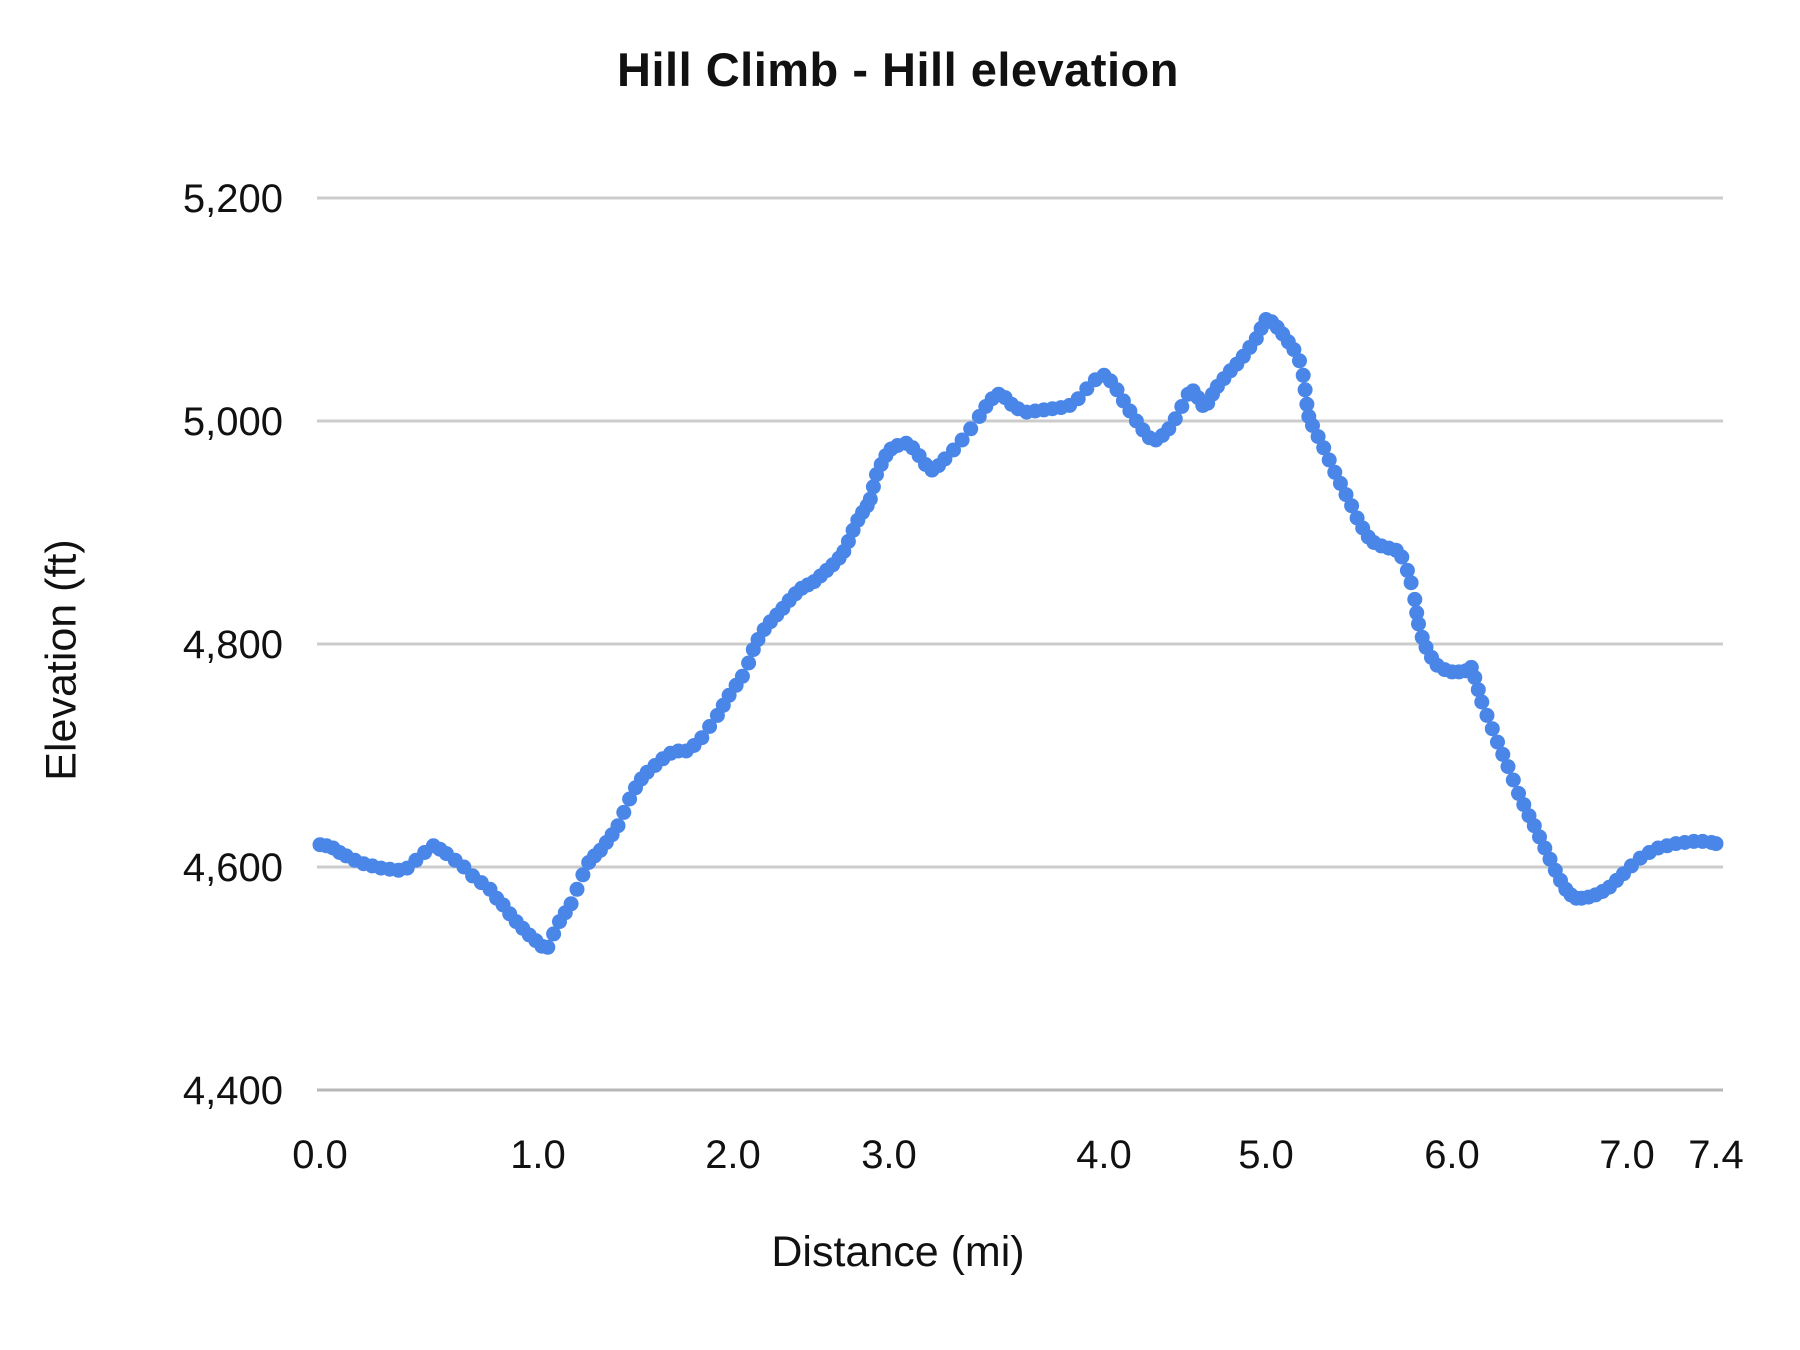 The height and width of the screenshot is (1350, 1800). I want to click on y-tick-label: 5,000, so click(233, 422).